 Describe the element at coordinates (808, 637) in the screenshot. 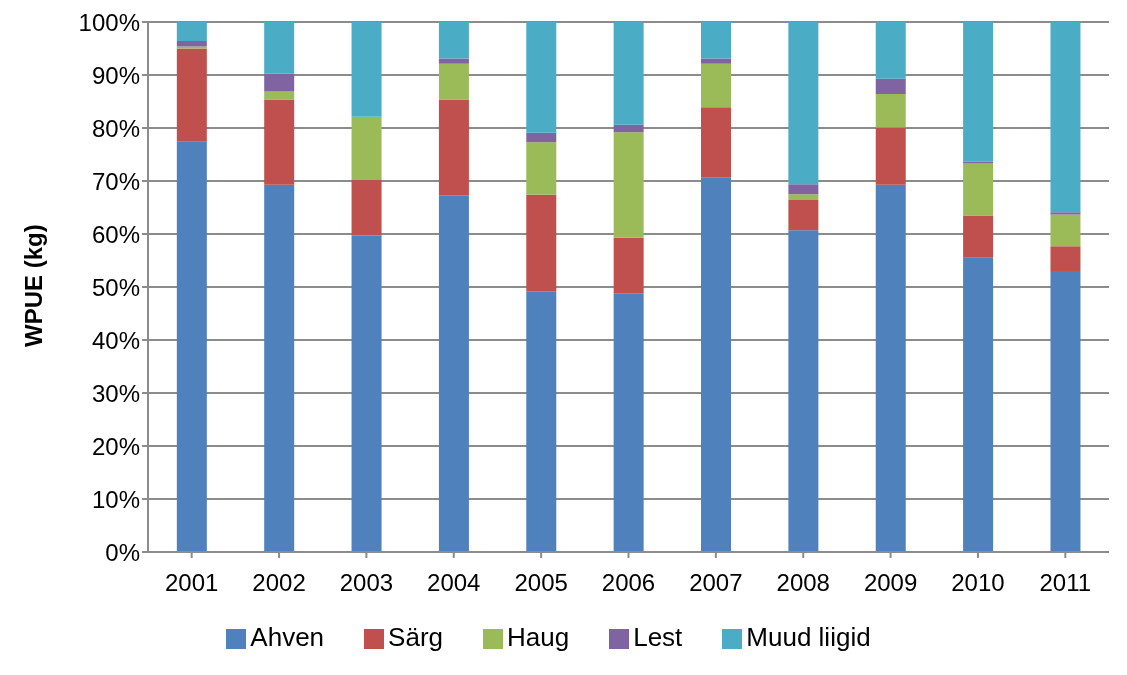

I see `legend-label: Muud liigid` at that location.